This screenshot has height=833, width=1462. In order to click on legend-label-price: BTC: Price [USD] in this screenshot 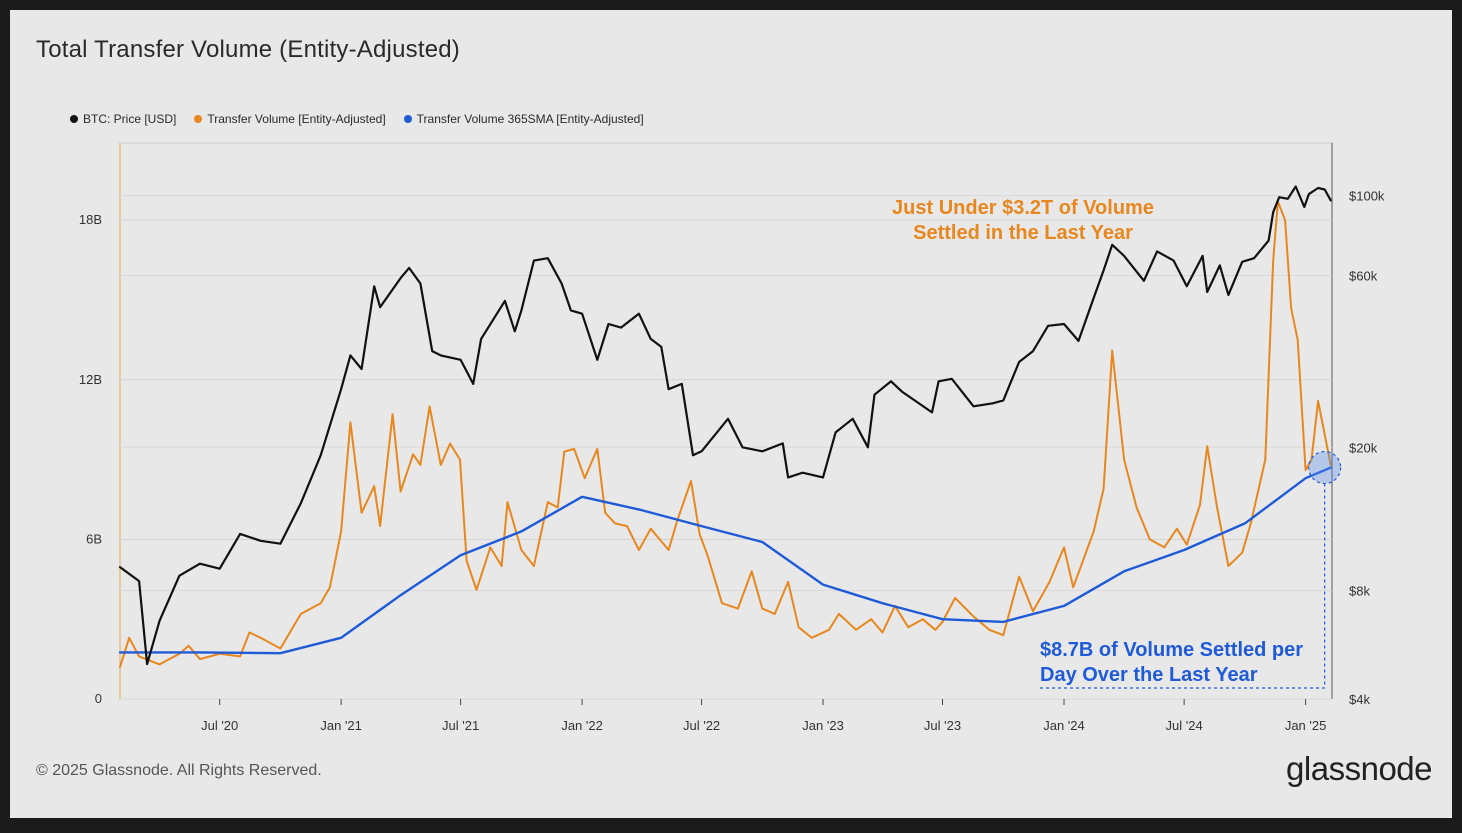, I will do `click(130, 119)`.